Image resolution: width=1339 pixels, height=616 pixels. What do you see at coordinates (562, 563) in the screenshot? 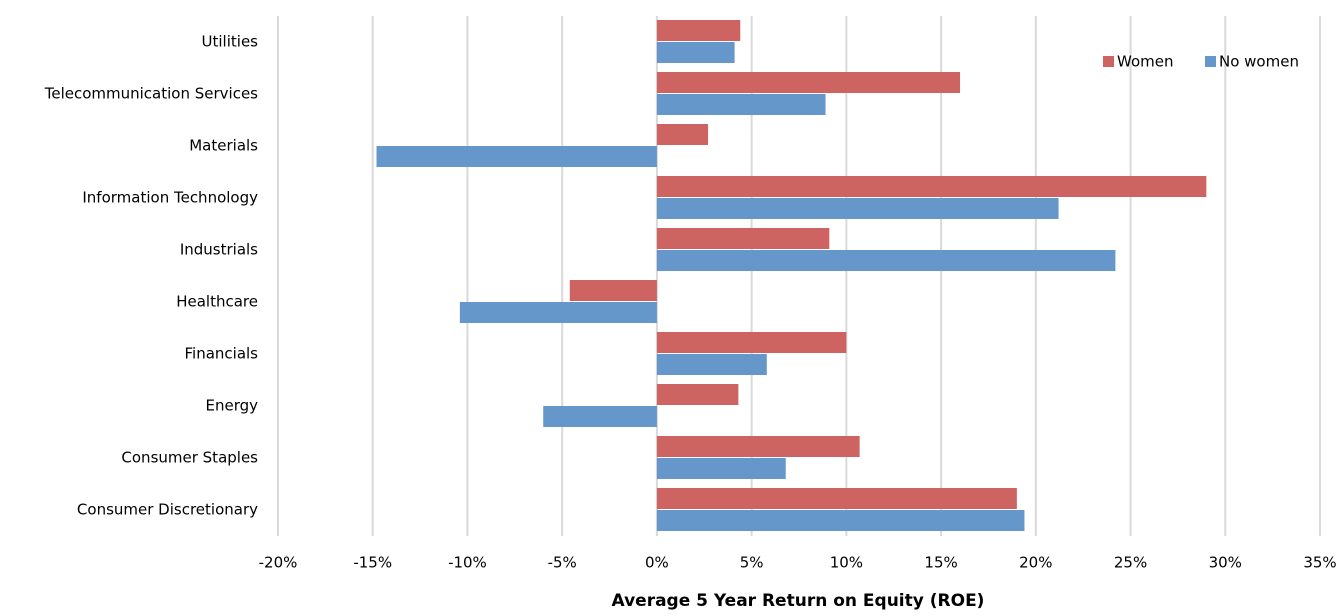
I see `x-tick-label: -5%` at bounding box center [562, 563].